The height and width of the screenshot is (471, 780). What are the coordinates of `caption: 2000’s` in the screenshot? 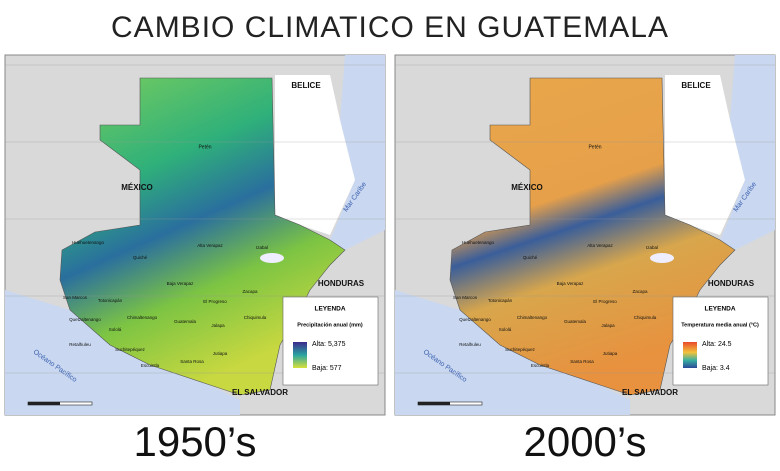 It's located at (584, 441).